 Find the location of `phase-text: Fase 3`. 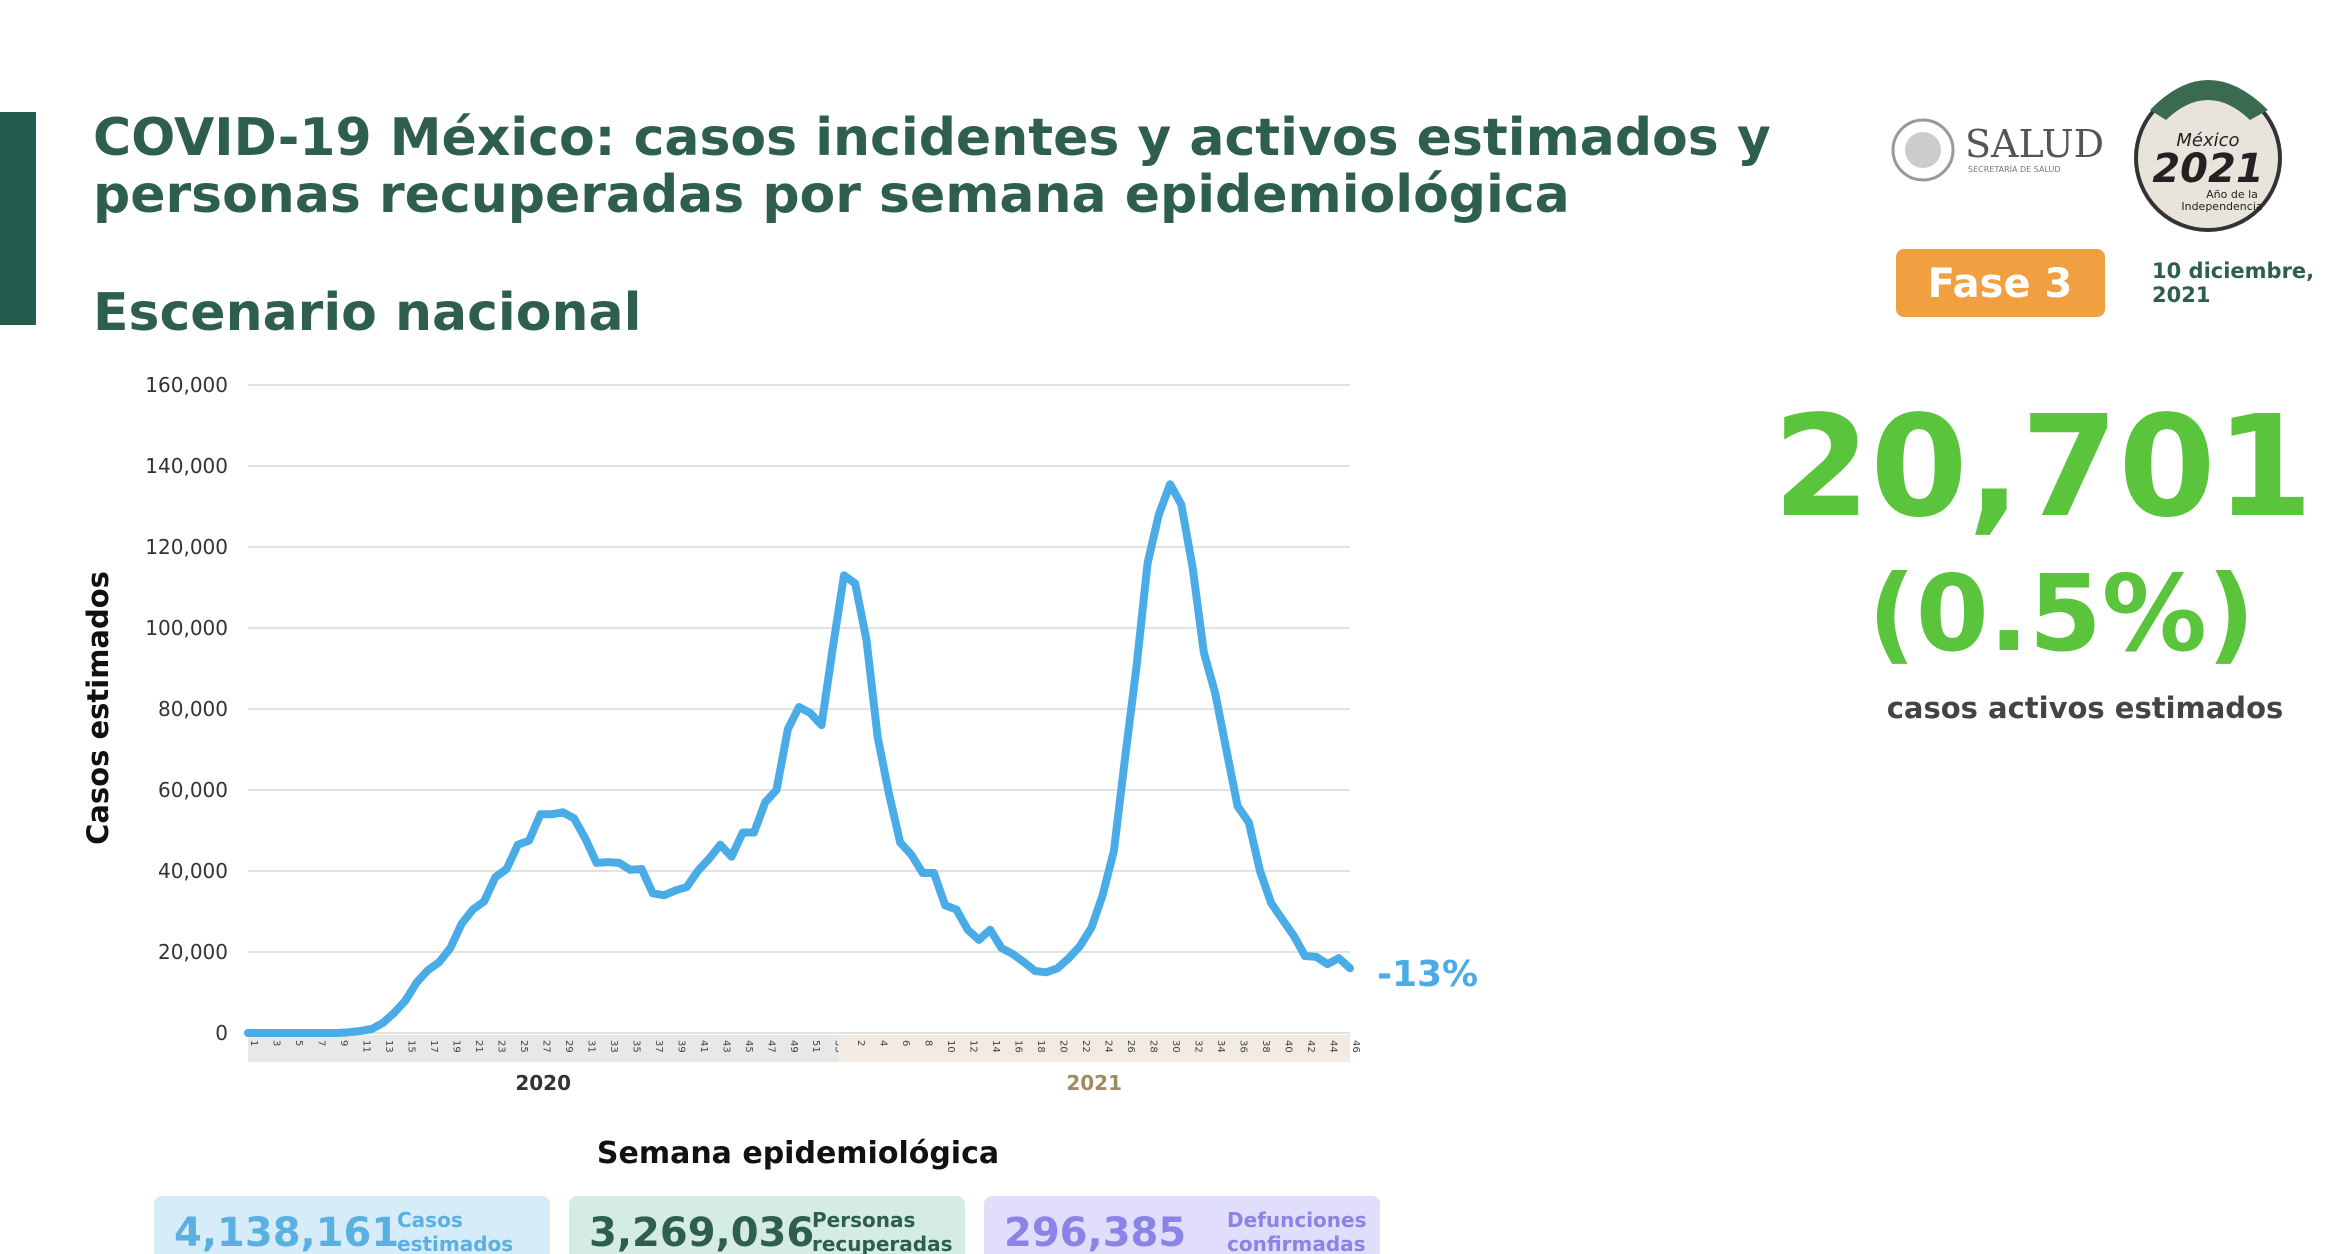

phase-text: Fase 3 is located at coordinates (2000, 284).